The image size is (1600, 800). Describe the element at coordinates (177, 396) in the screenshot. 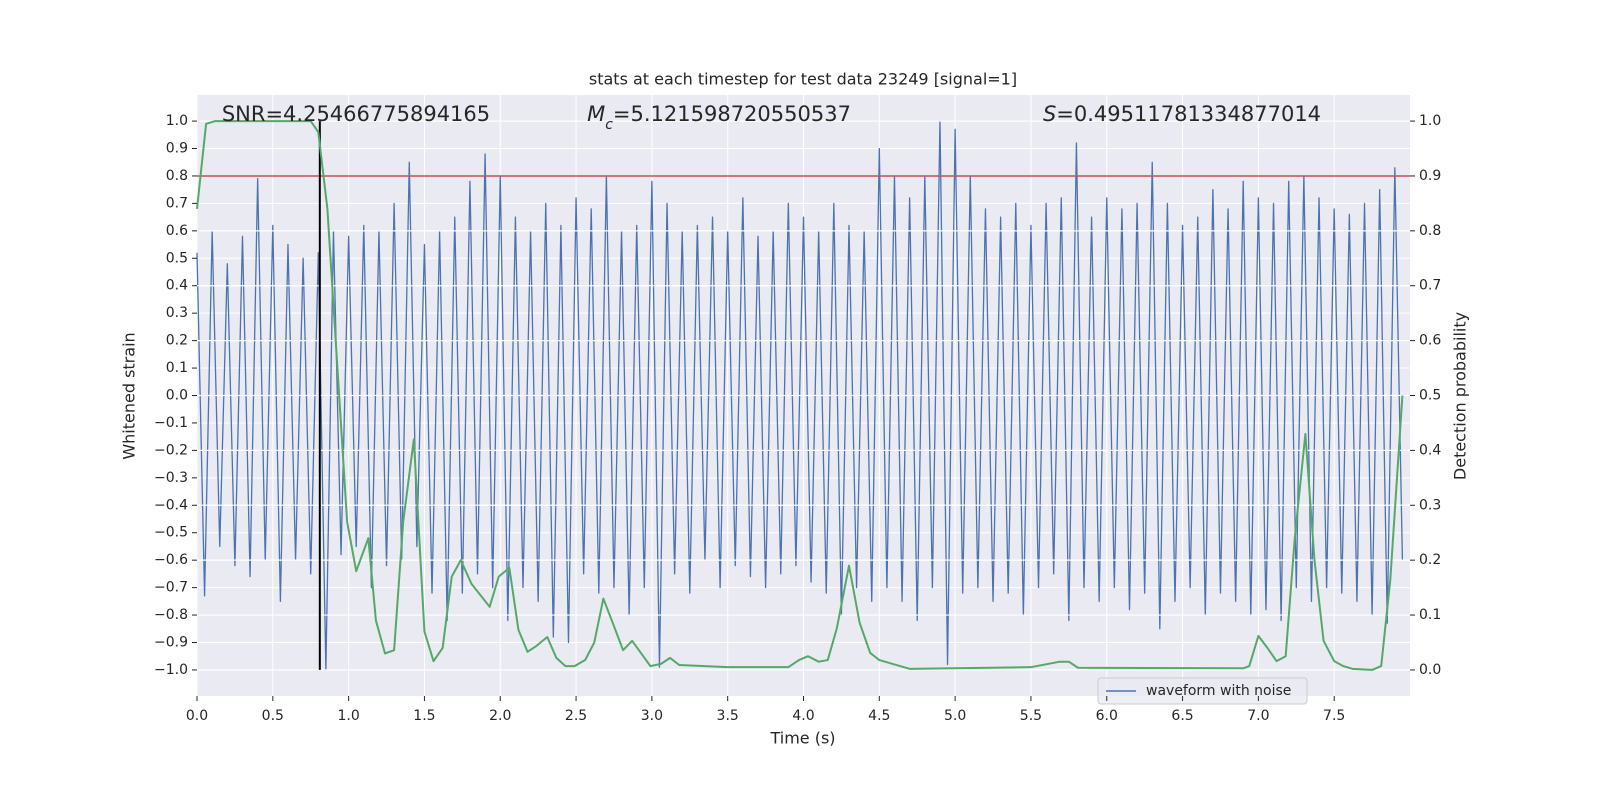

I see `y-tick-label: 0.0` at that location.